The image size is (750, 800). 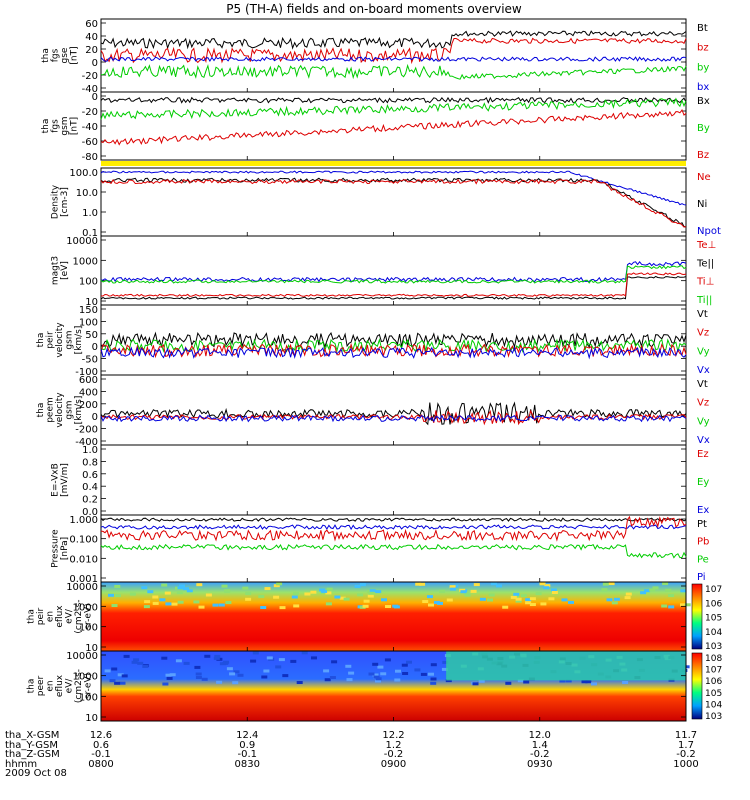 What do you see at coordinates (55, 548) in the screenshot?
I see `y-axis-label: Pressure` at bounding box center [55, 548].